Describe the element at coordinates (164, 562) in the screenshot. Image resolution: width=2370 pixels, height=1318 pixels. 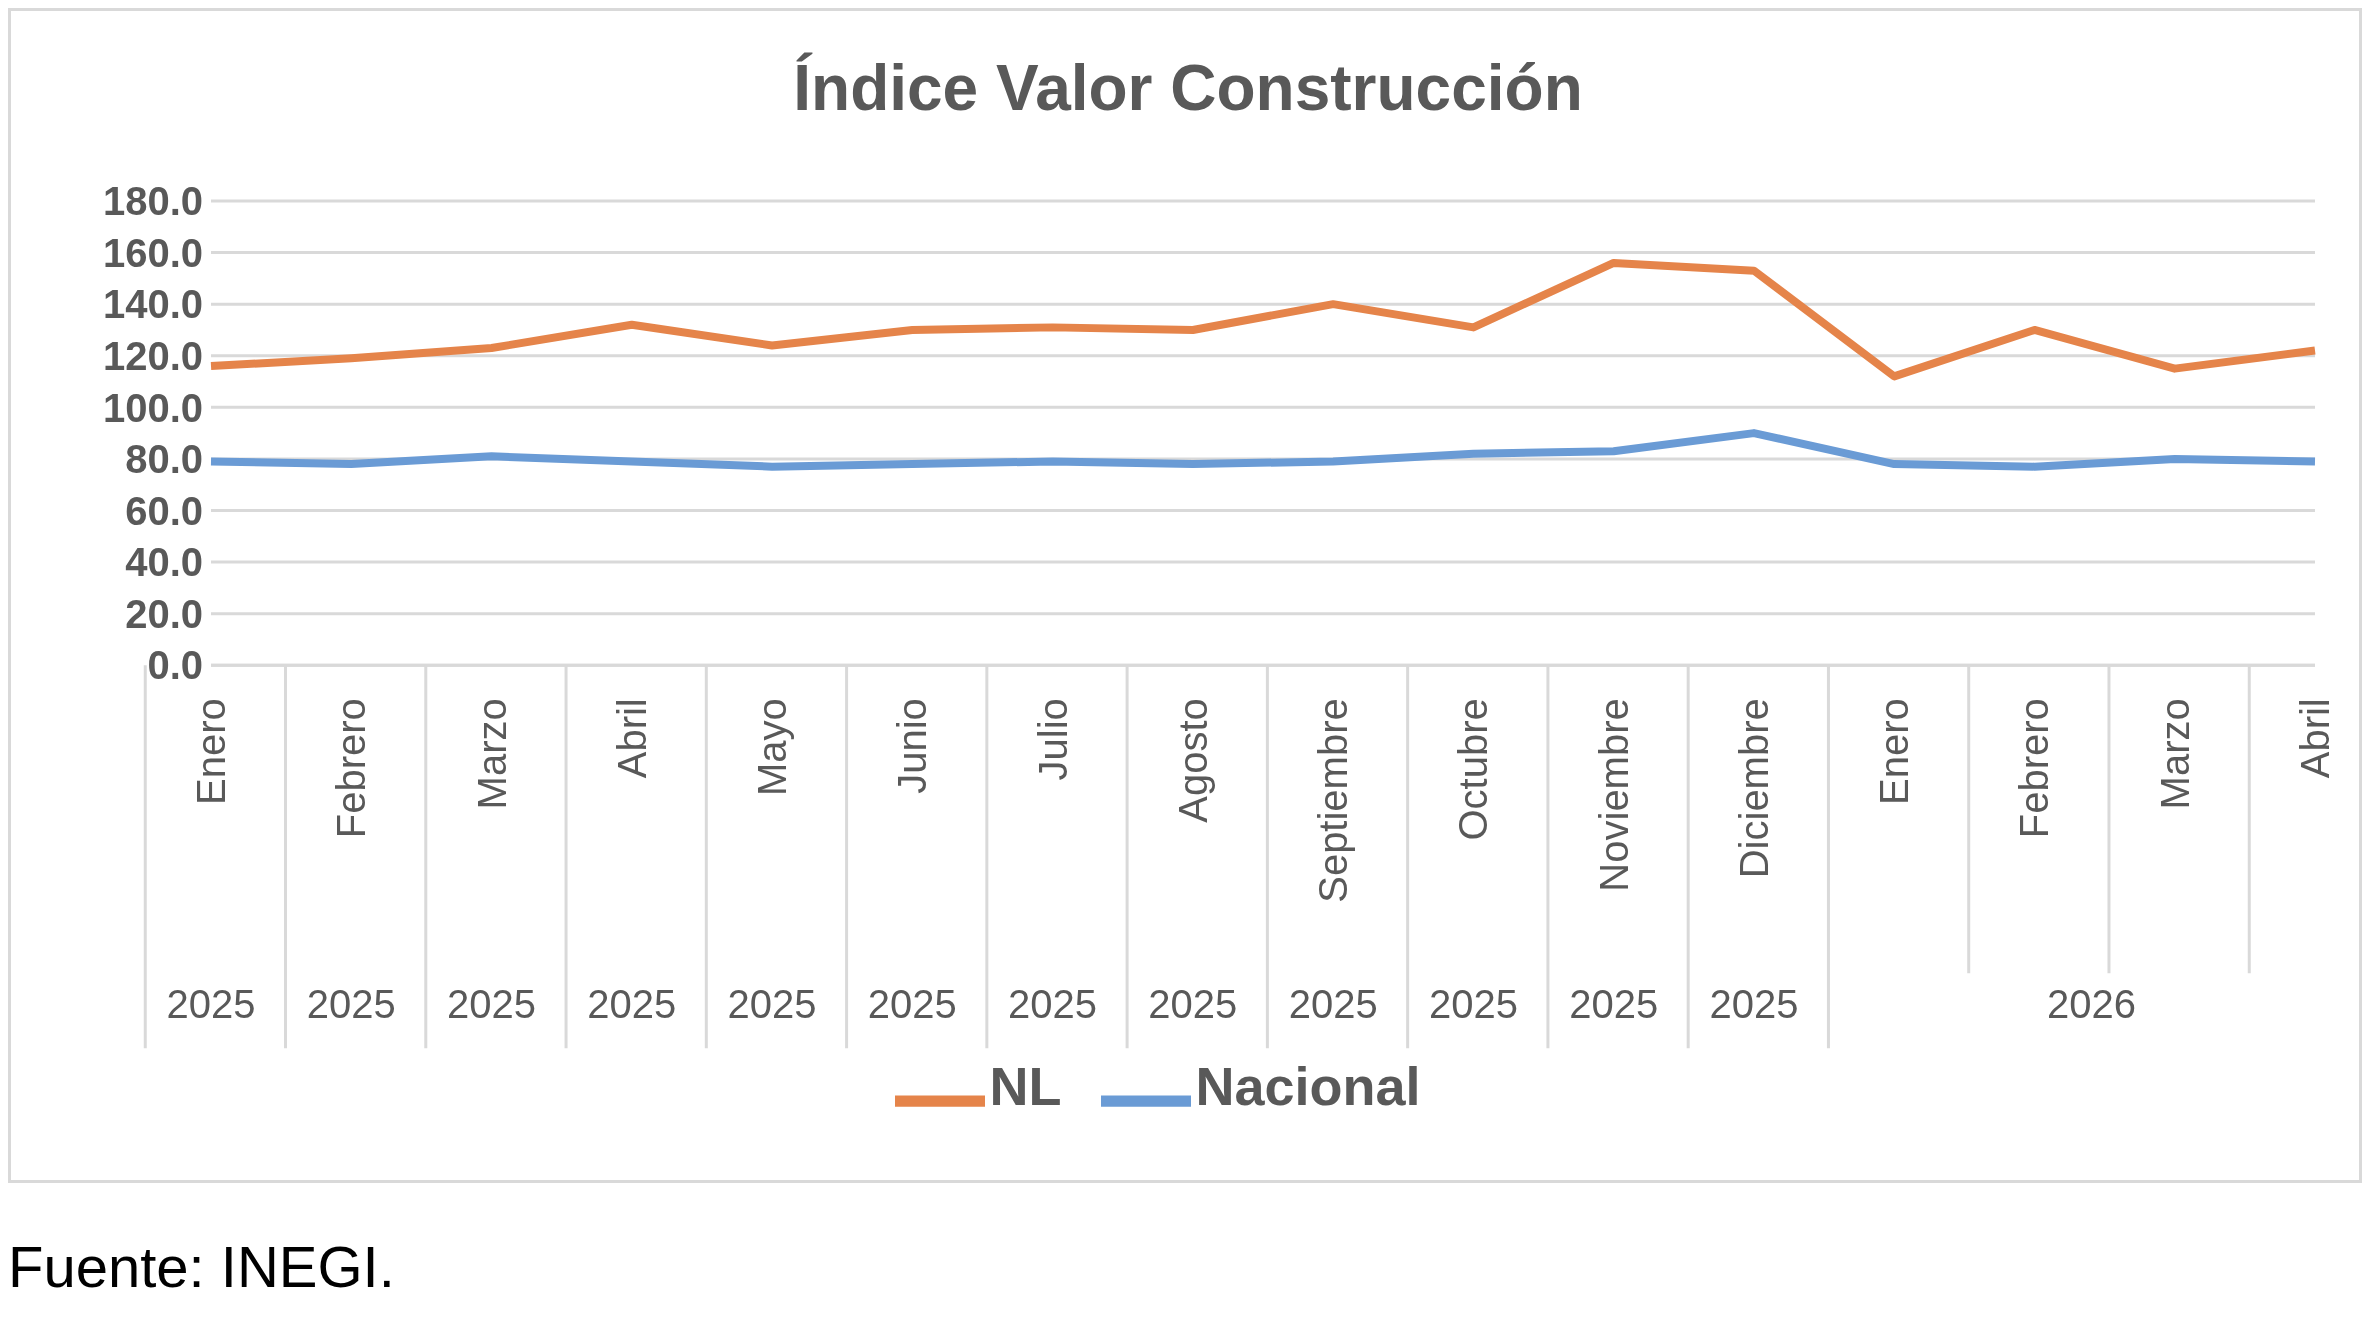
I see `y-tick-label: 40.0` at that location.